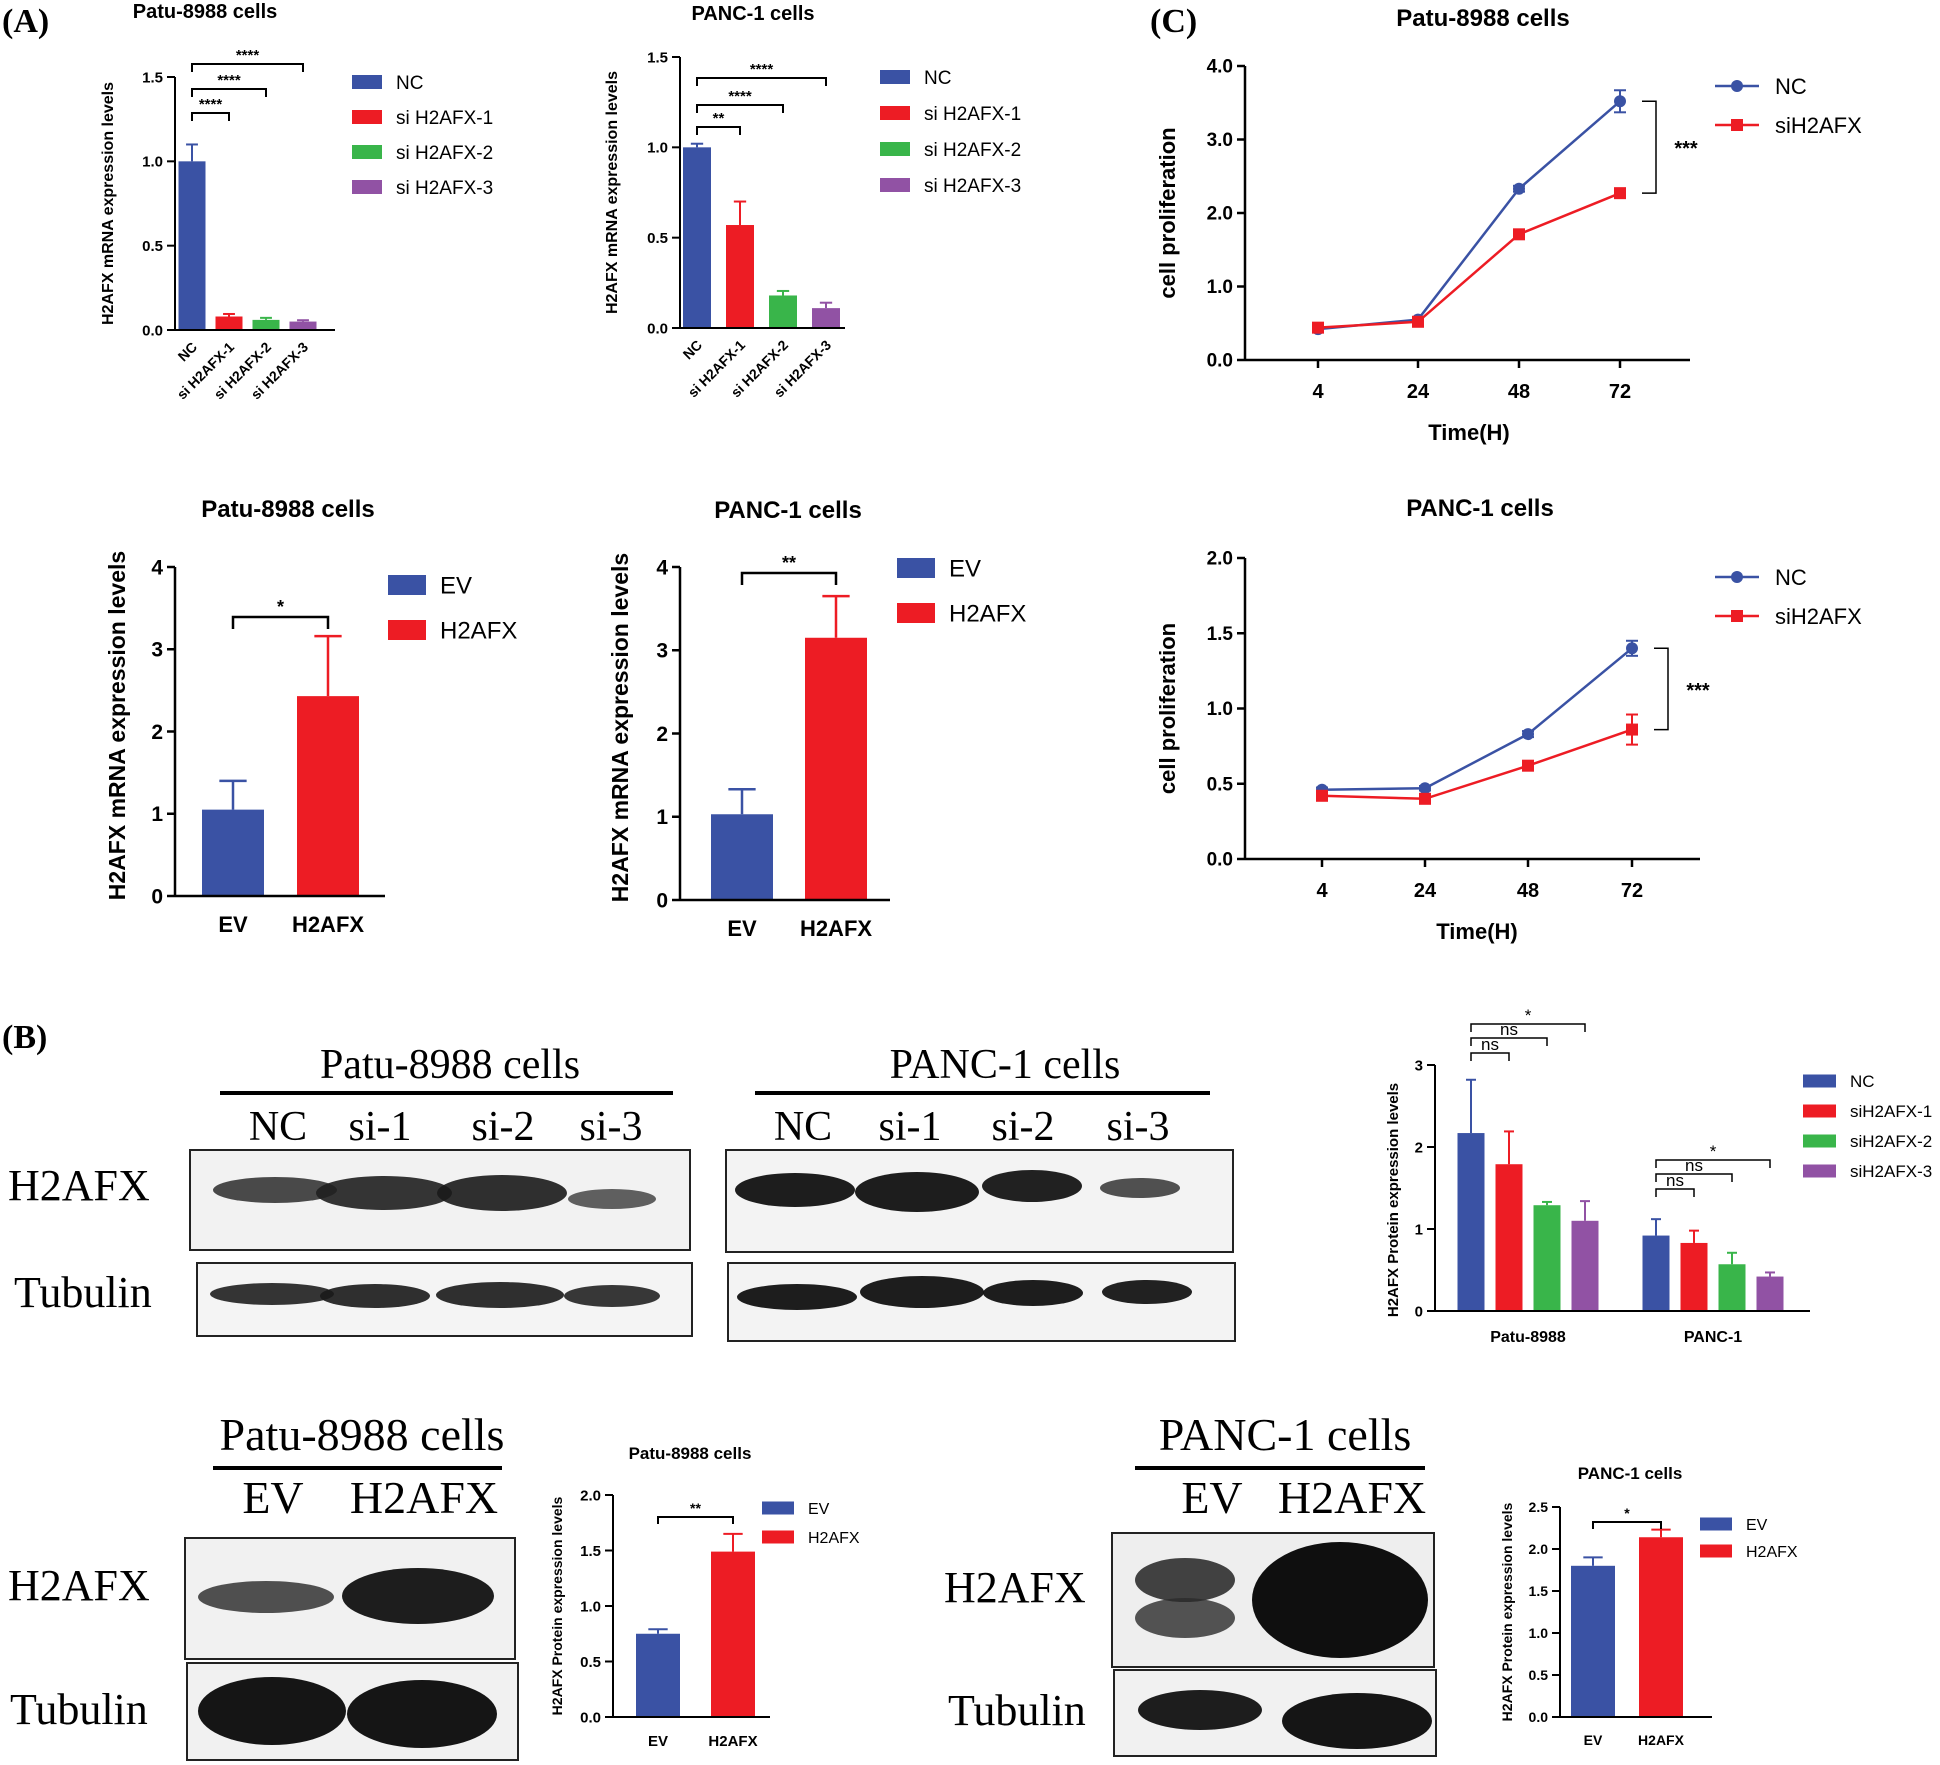 The image size is (1940, 1765). I want to click on y-tick-label: 3.0, so click(1220, 140).